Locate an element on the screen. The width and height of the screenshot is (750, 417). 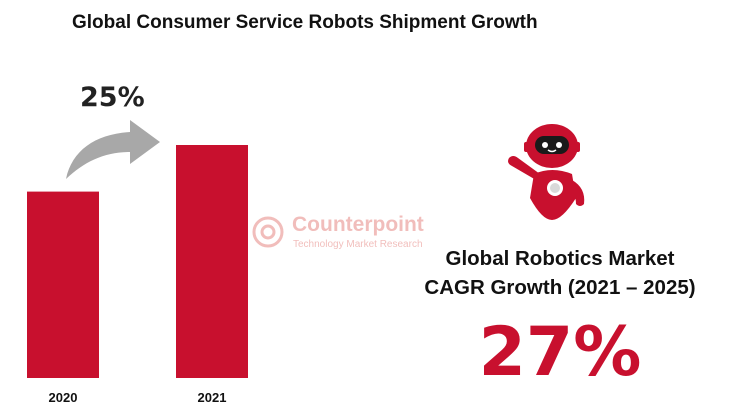
counterpoint-logo-icon is located at coordinates (268, 232).